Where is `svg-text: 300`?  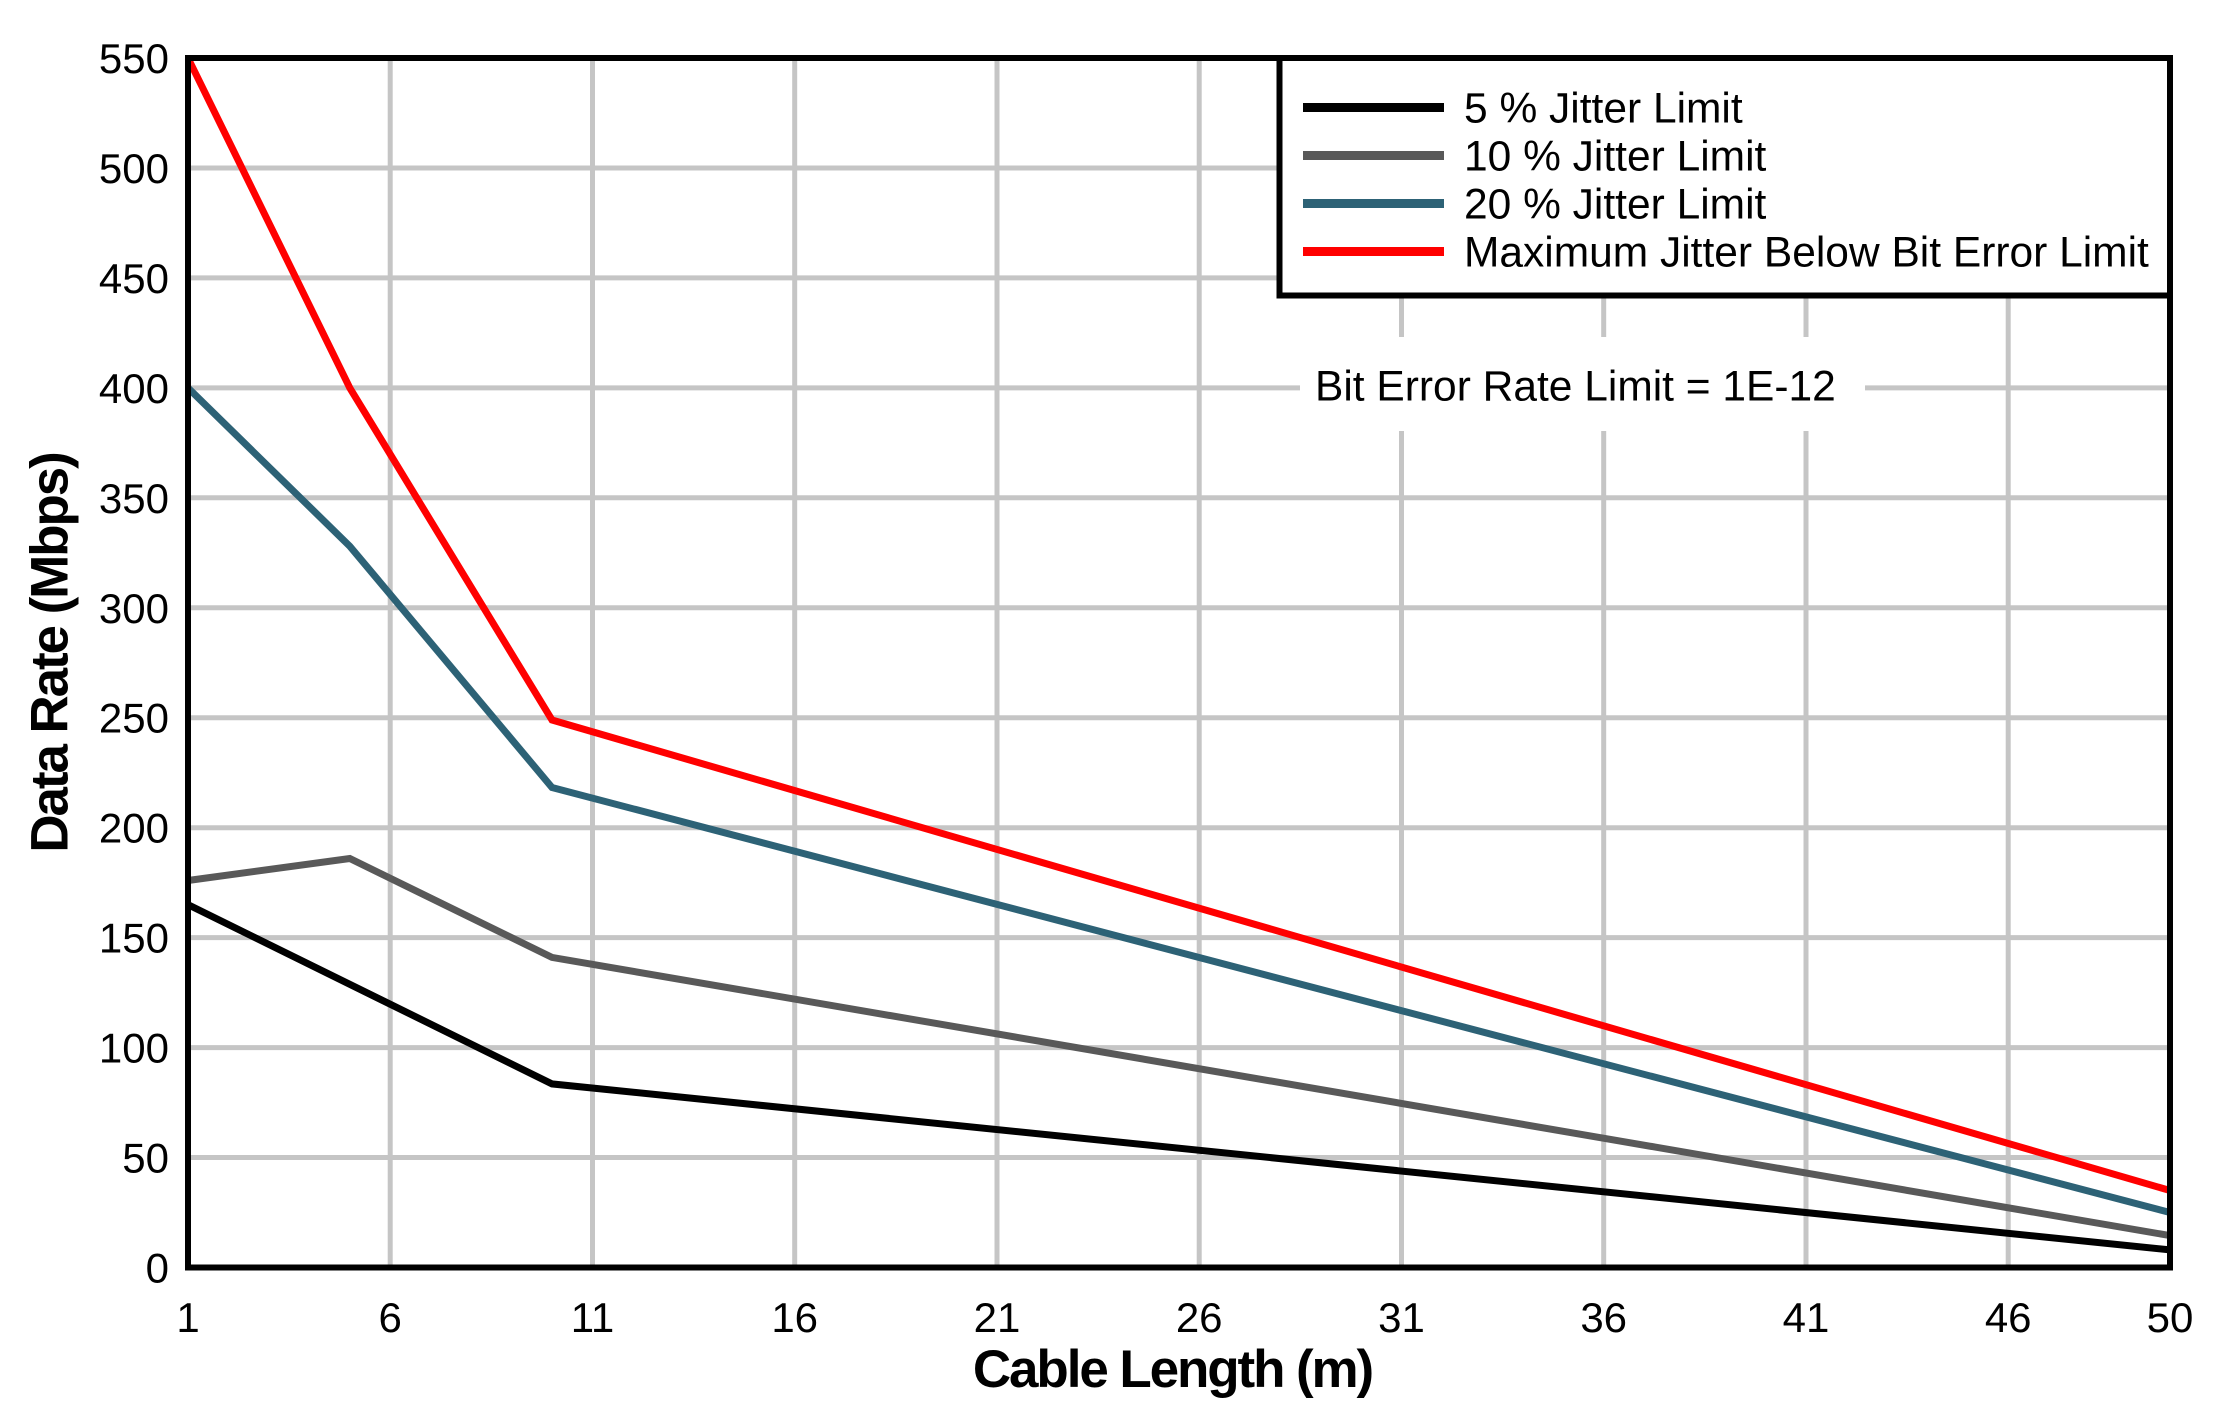
svg-text: 300 is located at coordinates (134, 608).